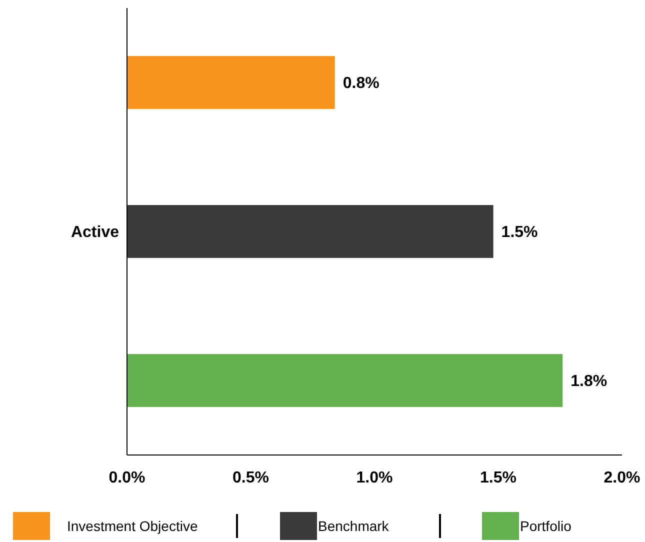  Describe the element at coordinates (589, 381) in the screenshot. I see `data-label: 1.8%` at that location.